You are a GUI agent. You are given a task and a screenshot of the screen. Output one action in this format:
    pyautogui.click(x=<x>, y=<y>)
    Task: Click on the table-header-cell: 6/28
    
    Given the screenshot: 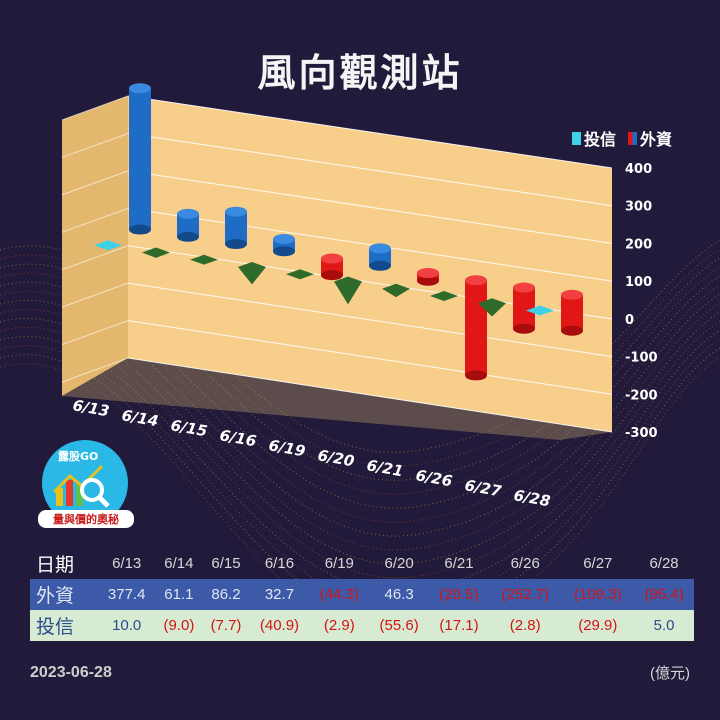 What is the action you would take?
    pyautogui.click(x=664, y=563)
    